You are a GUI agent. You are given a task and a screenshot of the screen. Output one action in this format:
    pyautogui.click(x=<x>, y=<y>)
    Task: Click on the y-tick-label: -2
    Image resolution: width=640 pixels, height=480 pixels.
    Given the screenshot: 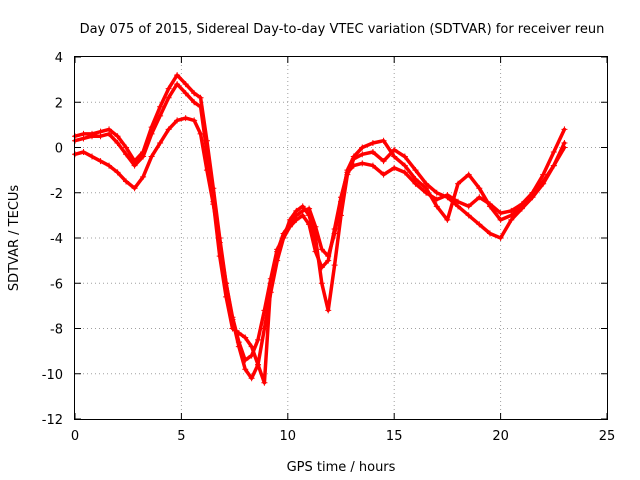 What is the action you would take?
    pyautogui.click(x=56, y=194)
    